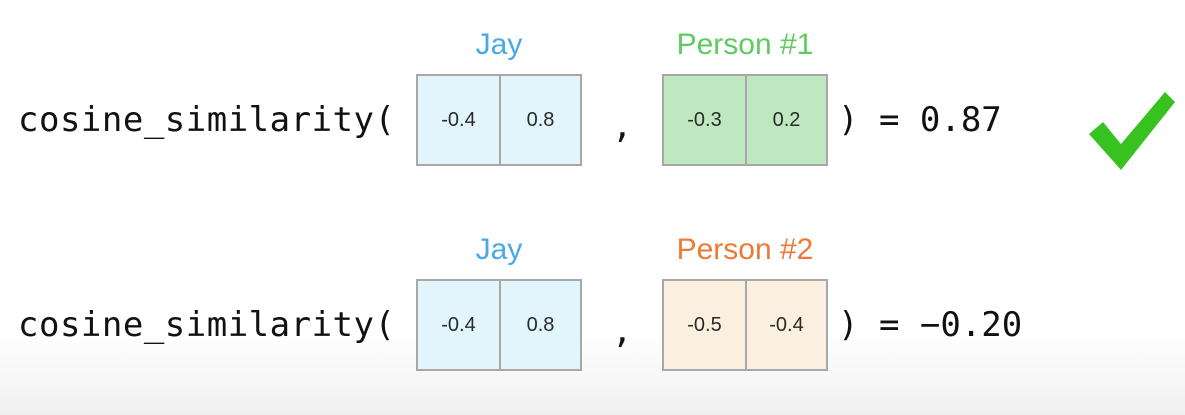 The width and height of the screenshot is (1185, 415). I want to click on check-icon, so click(1132, 131).